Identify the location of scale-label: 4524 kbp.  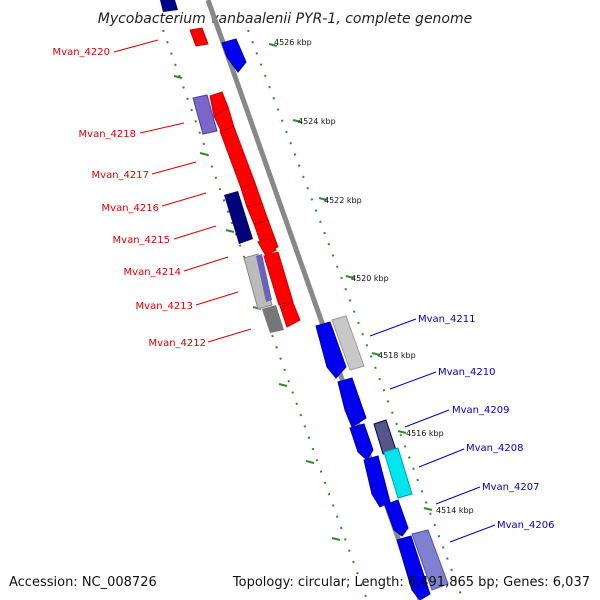
(317, 121).